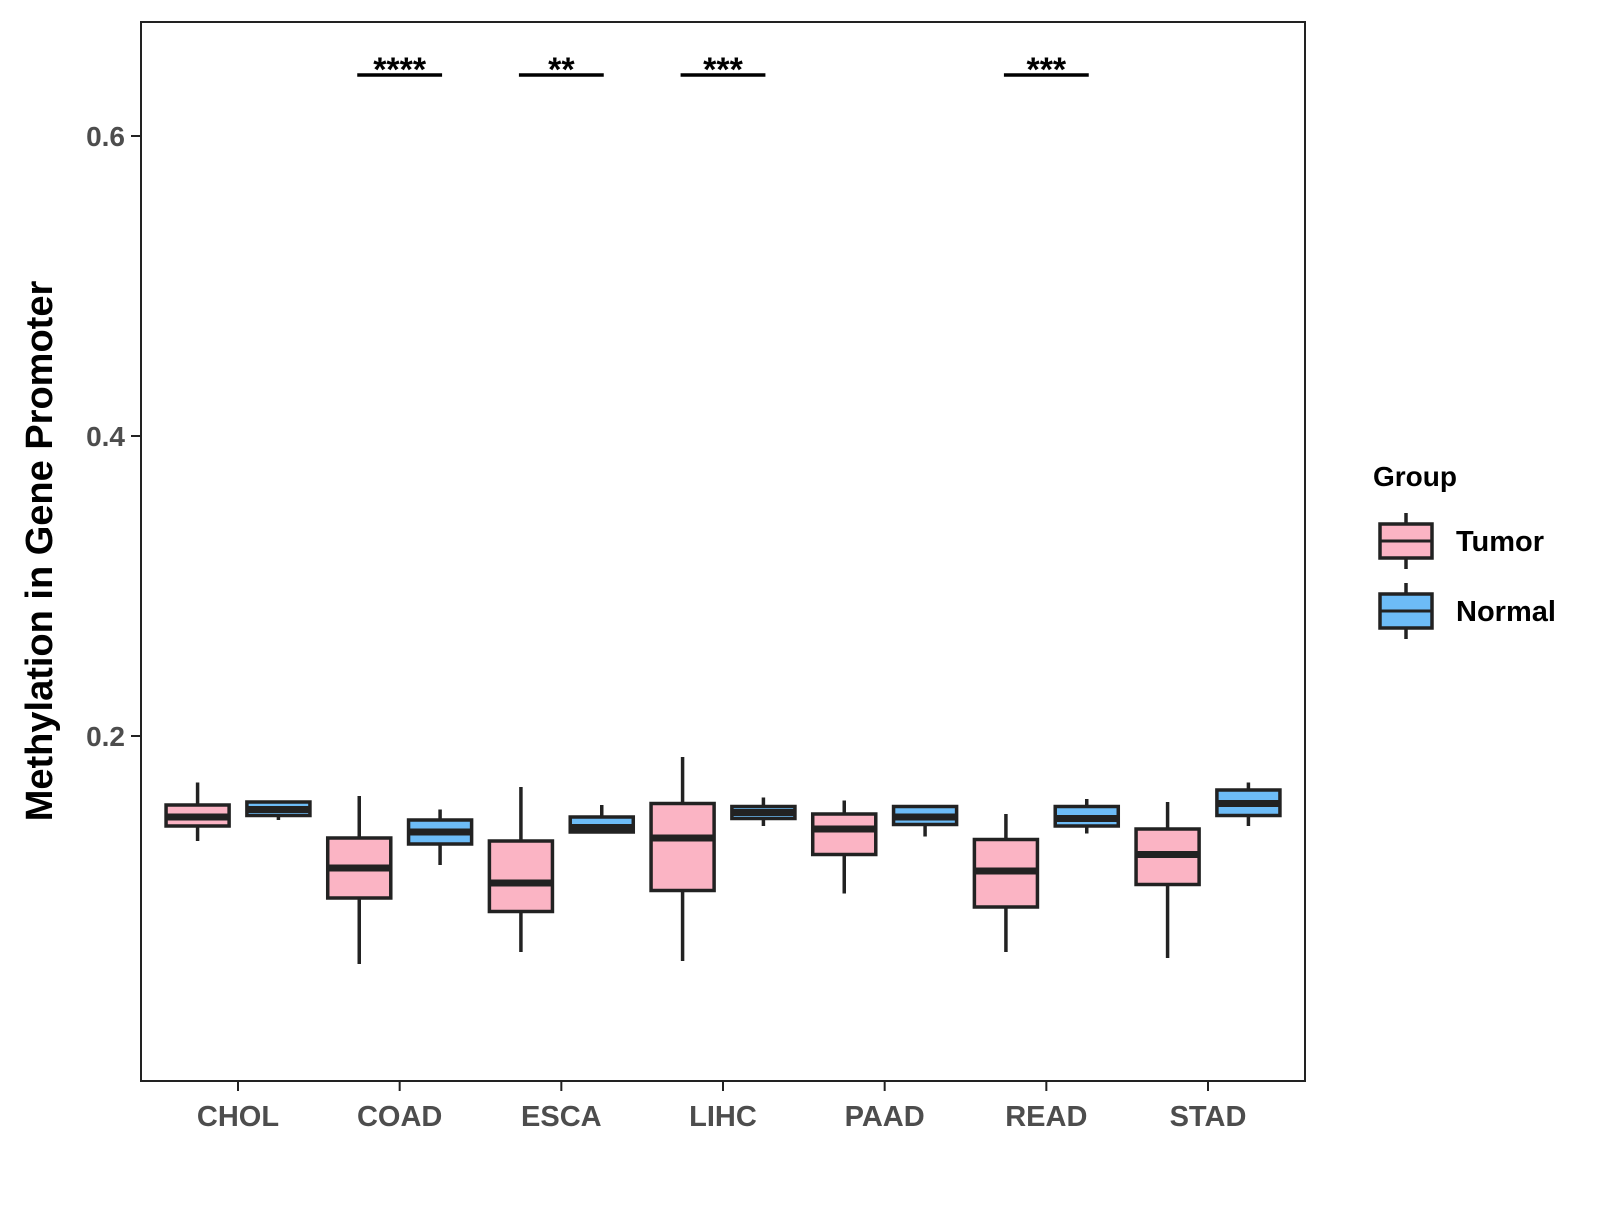 The image size is (1600, 1205). I want to click on box-tumor-stad, so click(1167, 880).